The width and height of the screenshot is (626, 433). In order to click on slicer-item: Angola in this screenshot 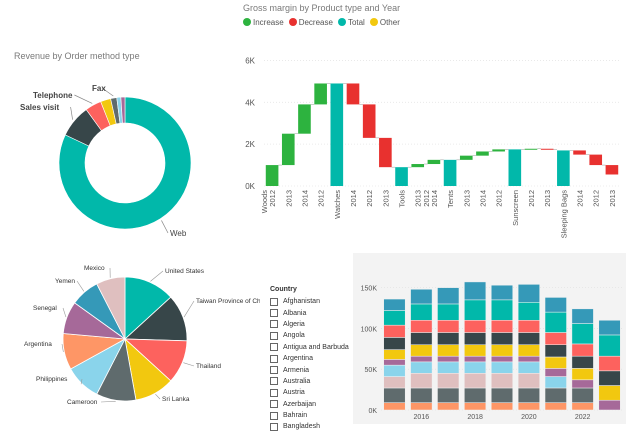, I will do `click(309, 335)`.